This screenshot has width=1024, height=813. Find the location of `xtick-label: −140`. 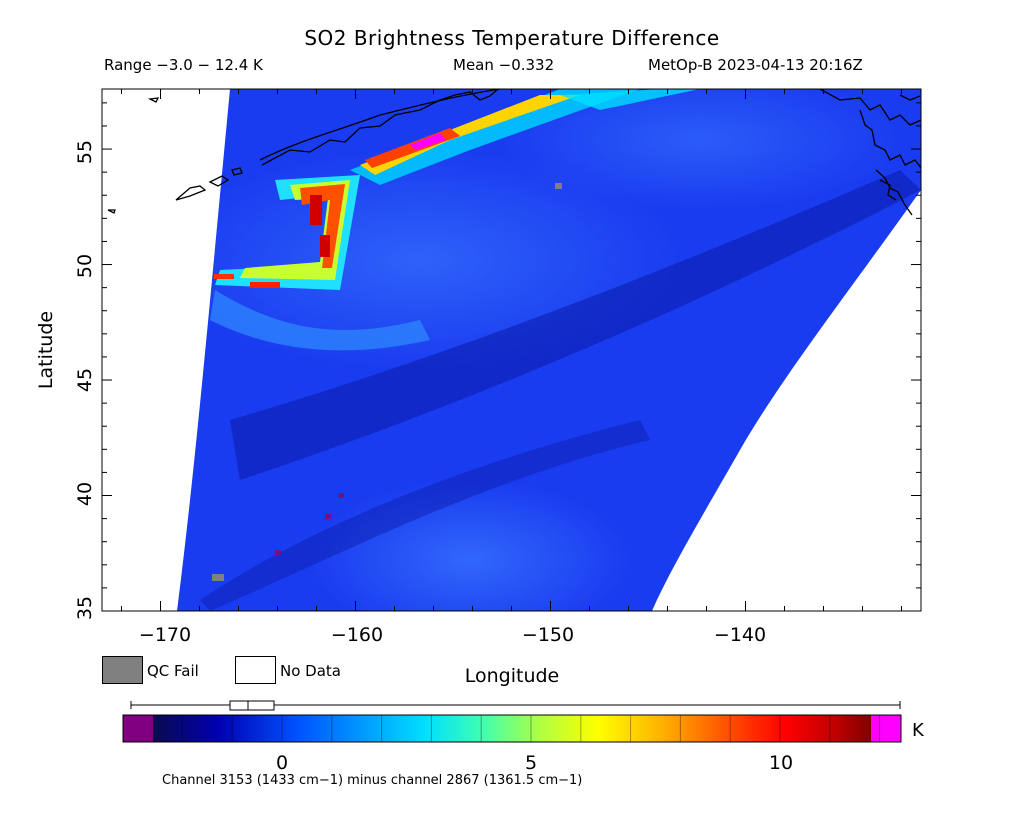

xtick-label: −140 is located at coordinates (740, 635).